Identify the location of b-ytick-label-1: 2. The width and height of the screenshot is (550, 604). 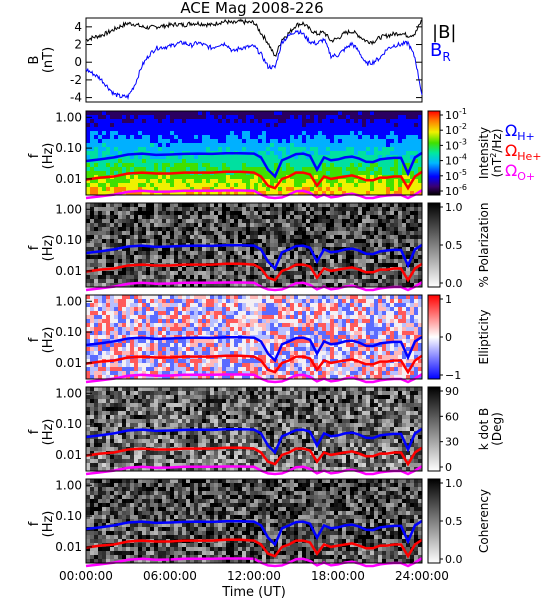
(78, 45).